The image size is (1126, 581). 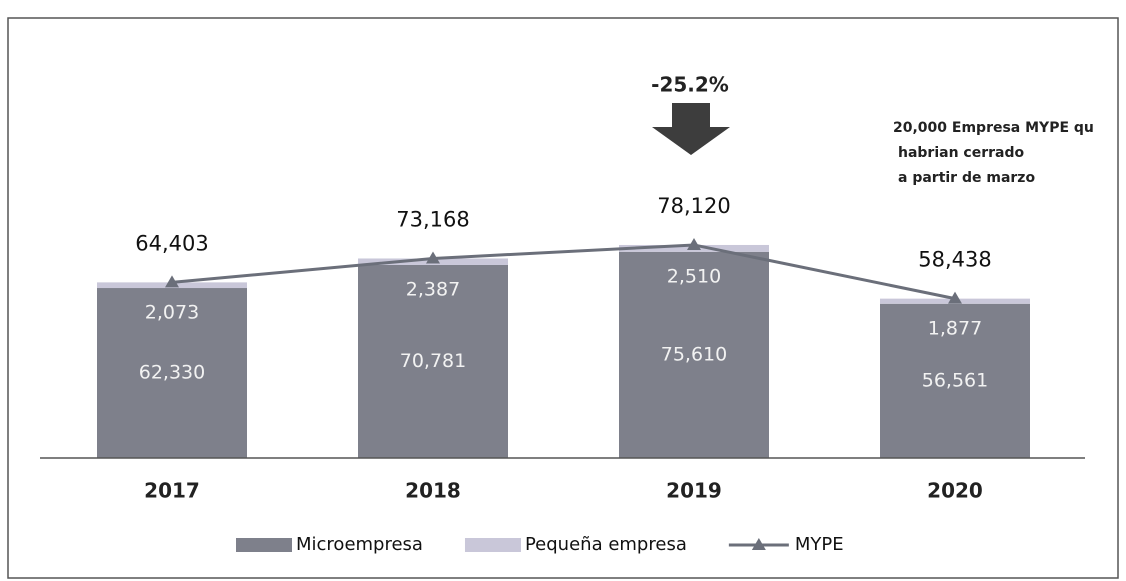 I want to click on data-label: 75,610, so click(x=694, y=354).